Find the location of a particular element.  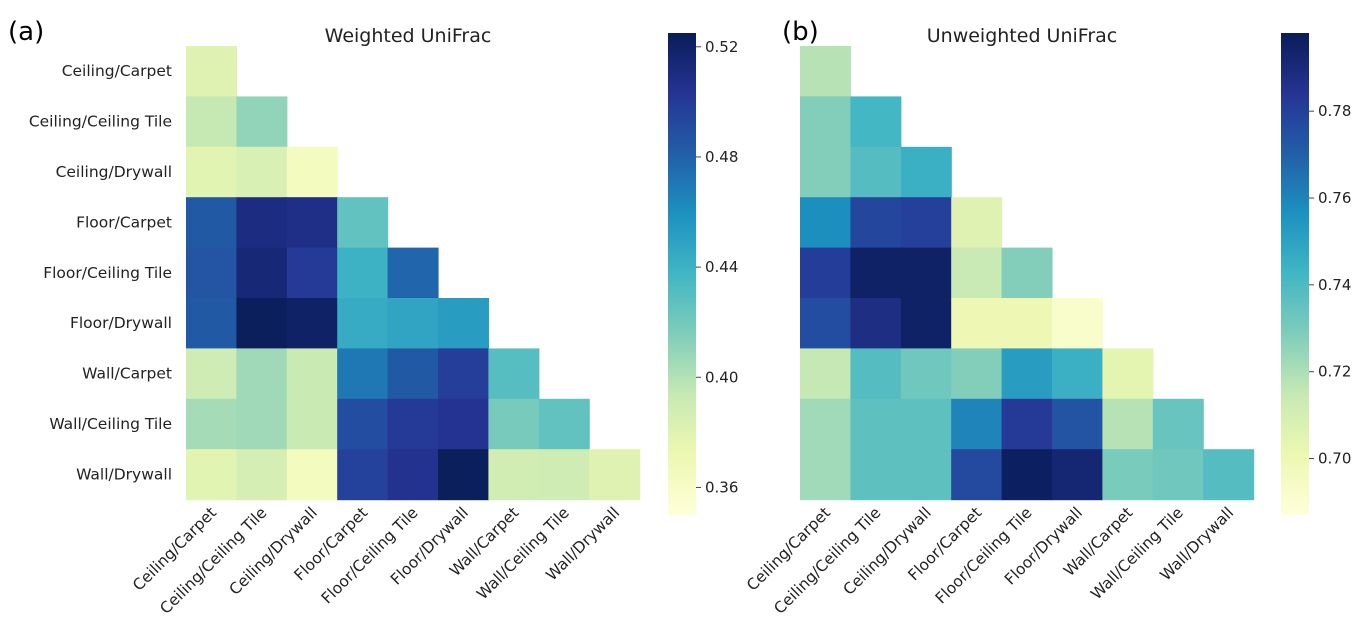

colorbar-tick-label: 0.74 is located at coordinates (1334, 285).